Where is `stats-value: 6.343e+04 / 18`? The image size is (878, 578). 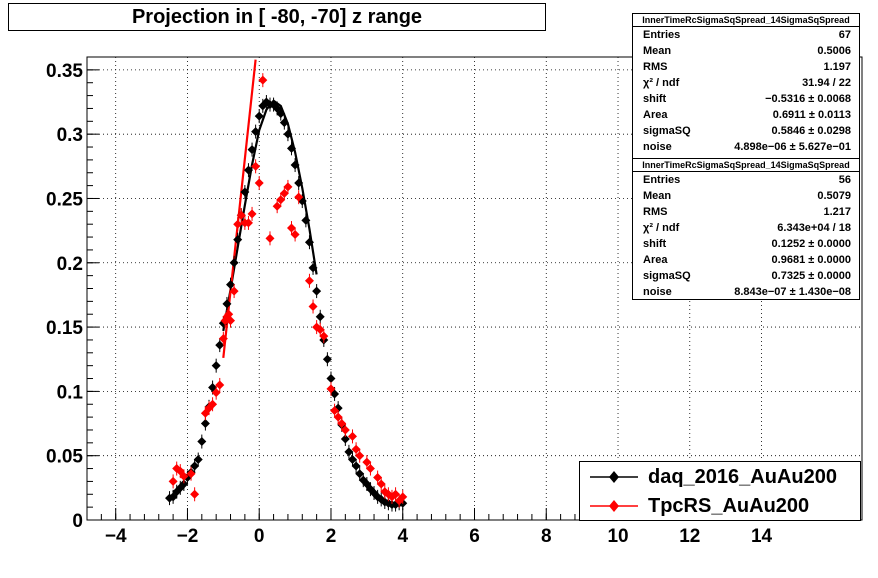 stats-value: 6.343e+04 / 18 is located at coordinates (814, 228).